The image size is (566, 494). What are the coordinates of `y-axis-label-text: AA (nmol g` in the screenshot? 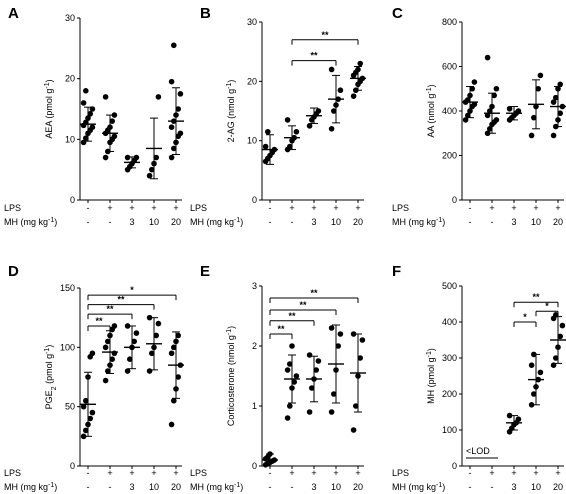 It's located at (431, 116).